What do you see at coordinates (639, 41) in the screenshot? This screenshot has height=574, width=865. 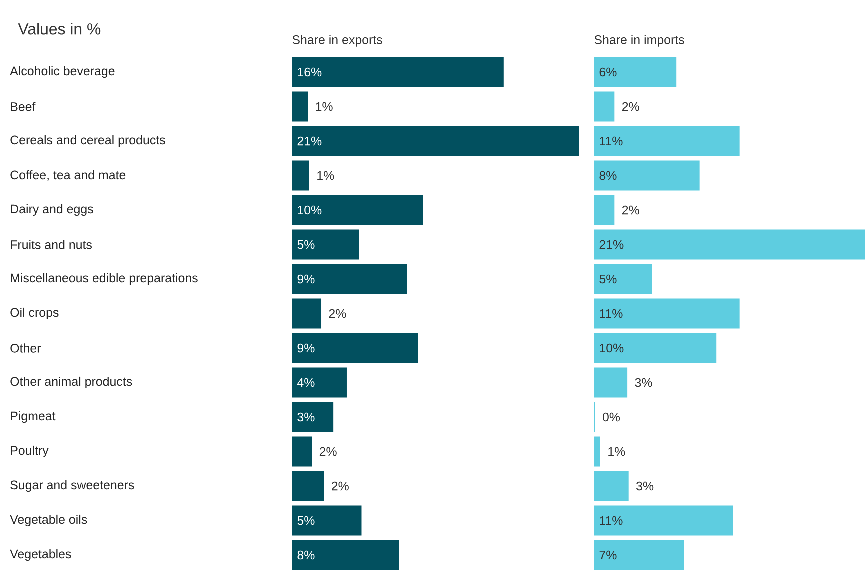 I see `chart-title: Share in imports` at bounding box center [639, 41].